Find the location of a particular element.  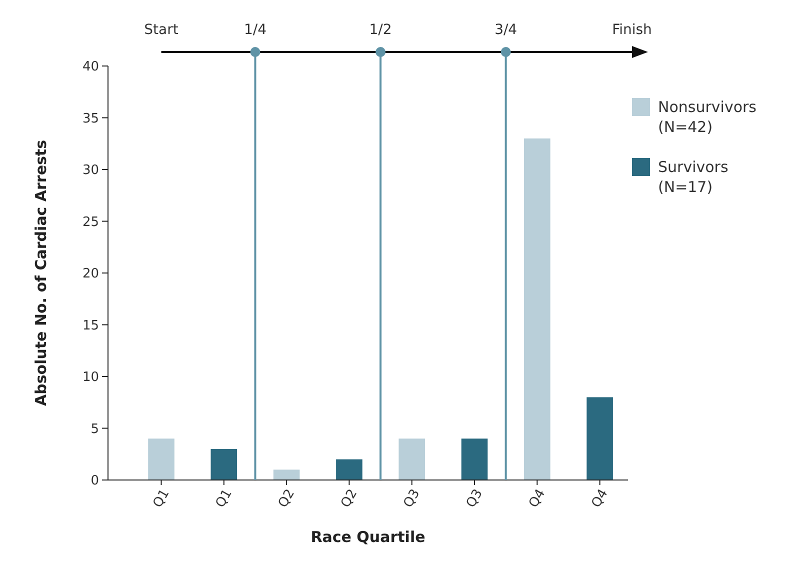

legend-label: Survivors (N=17) is located at coordinates (693, 177).